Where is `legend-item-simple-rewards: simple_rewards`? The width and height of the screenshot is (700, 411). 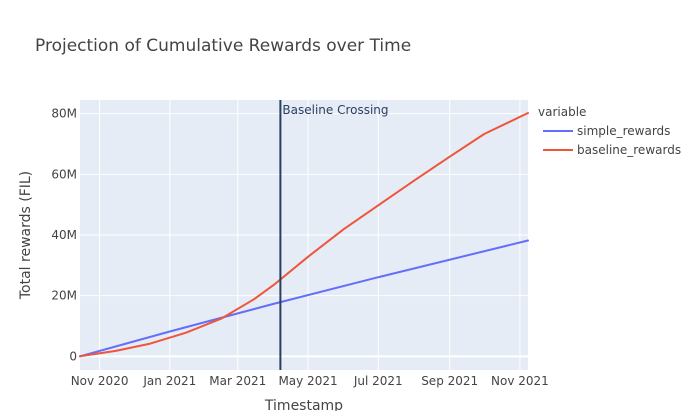 legend-item-simple-rewards: simple_rewards is located at coordinates (606, 131).